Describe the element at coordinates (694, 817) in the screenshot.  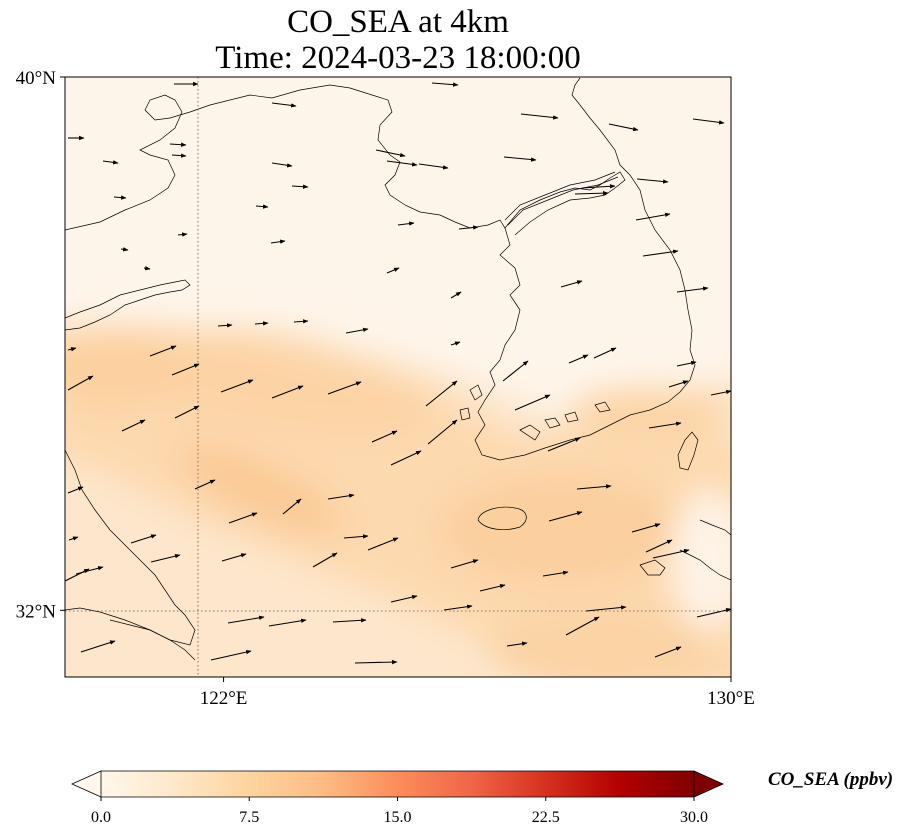
I see `colorbar-tick-label: 30.0` at that location.